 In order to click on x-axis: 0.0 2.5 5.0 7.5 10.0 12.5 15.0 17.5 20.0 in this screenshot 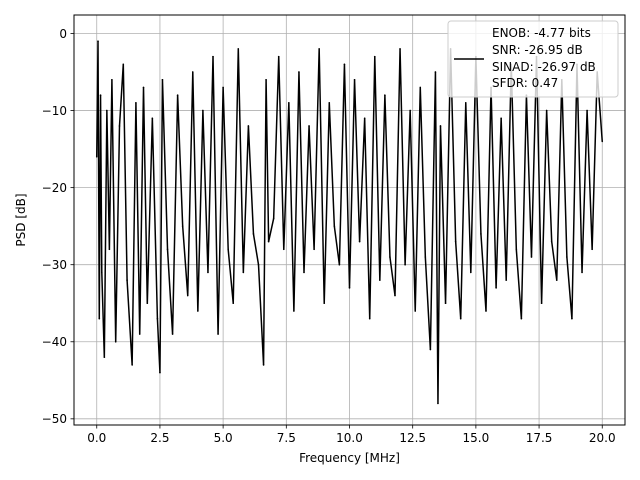, I will do `click(351, 435)`.